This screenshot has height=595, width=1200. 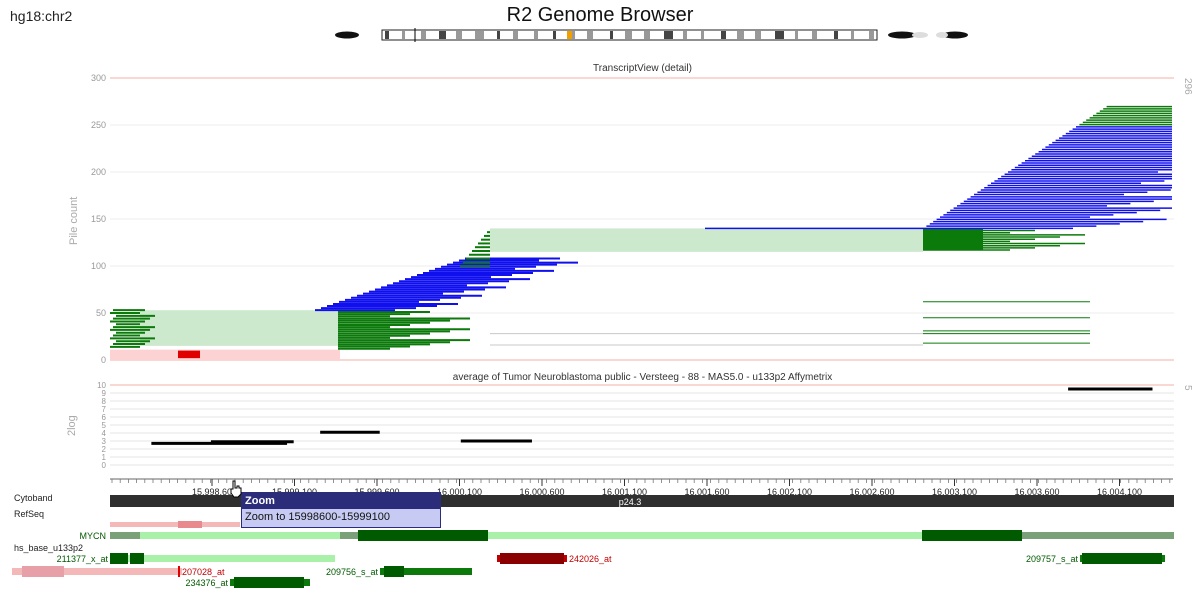 I want to click on probe-6-block, so click(x=1122, y=558).